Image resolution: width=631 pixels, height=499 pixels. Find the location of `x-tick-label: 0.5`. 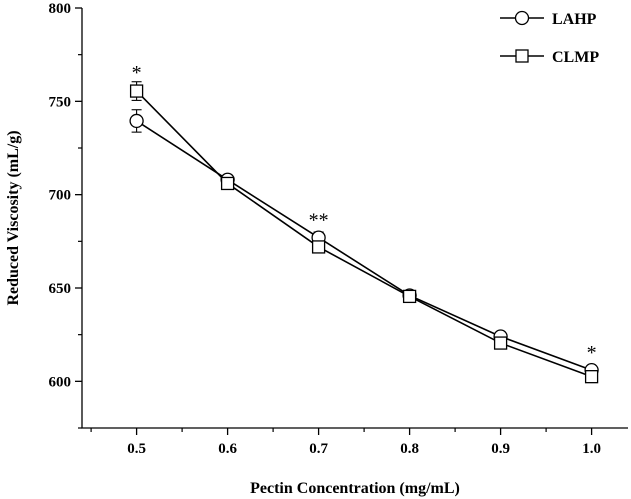

x-tick-label: 0.5 is located at coordinates (136, 449).